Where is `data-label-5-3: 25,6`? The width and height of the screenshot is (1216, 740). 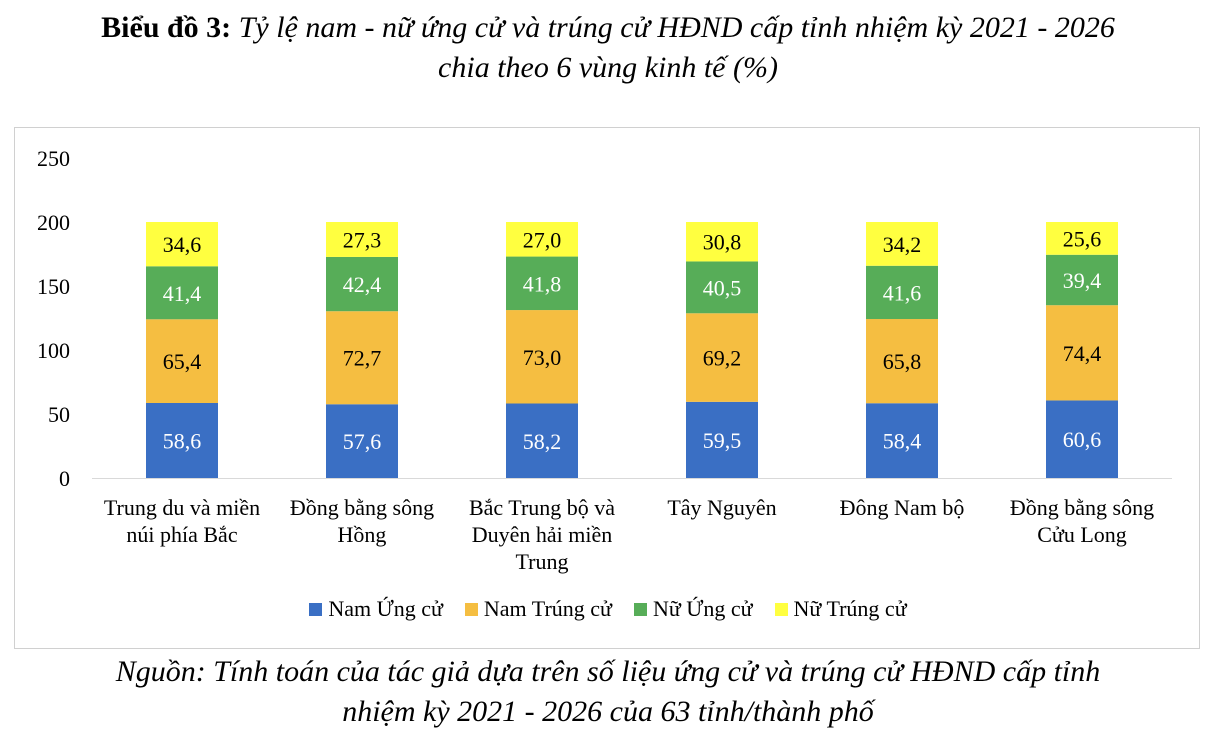 data-label-5-3: 25,6 is located at coordinates (1082, 238).